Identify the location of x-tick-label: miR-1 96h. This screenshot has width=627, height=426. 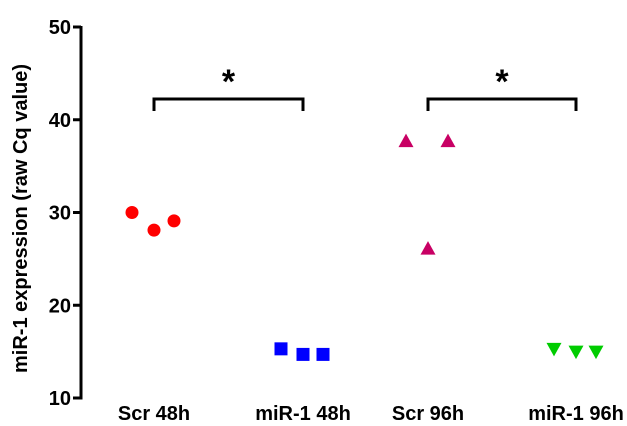
(576, 414).